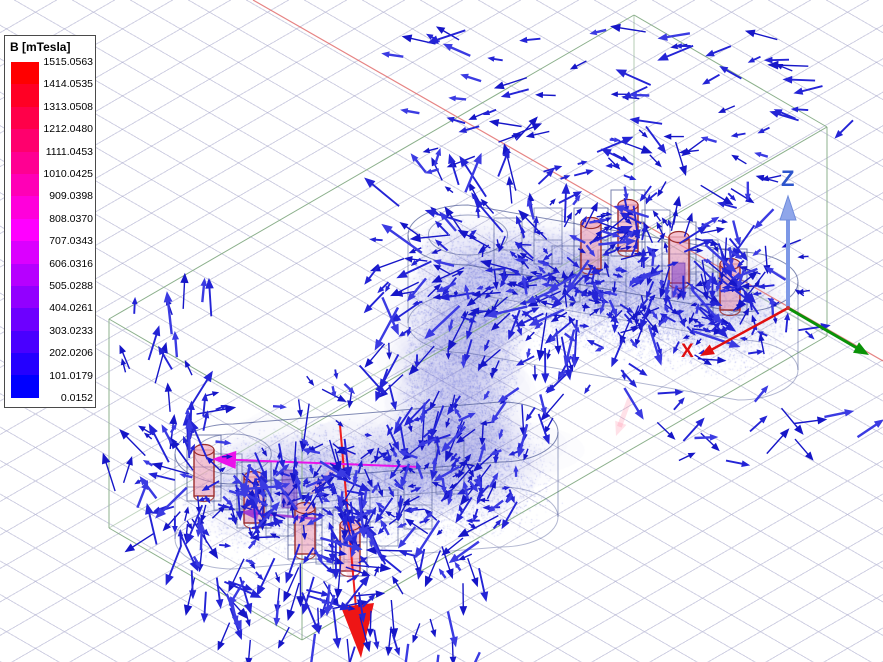 Image resolution: width=883 pixels, height=662 pixels. Describe the element at coordinates (687, 351) in the screenshot. I see `axis-x-label: X` at that location.